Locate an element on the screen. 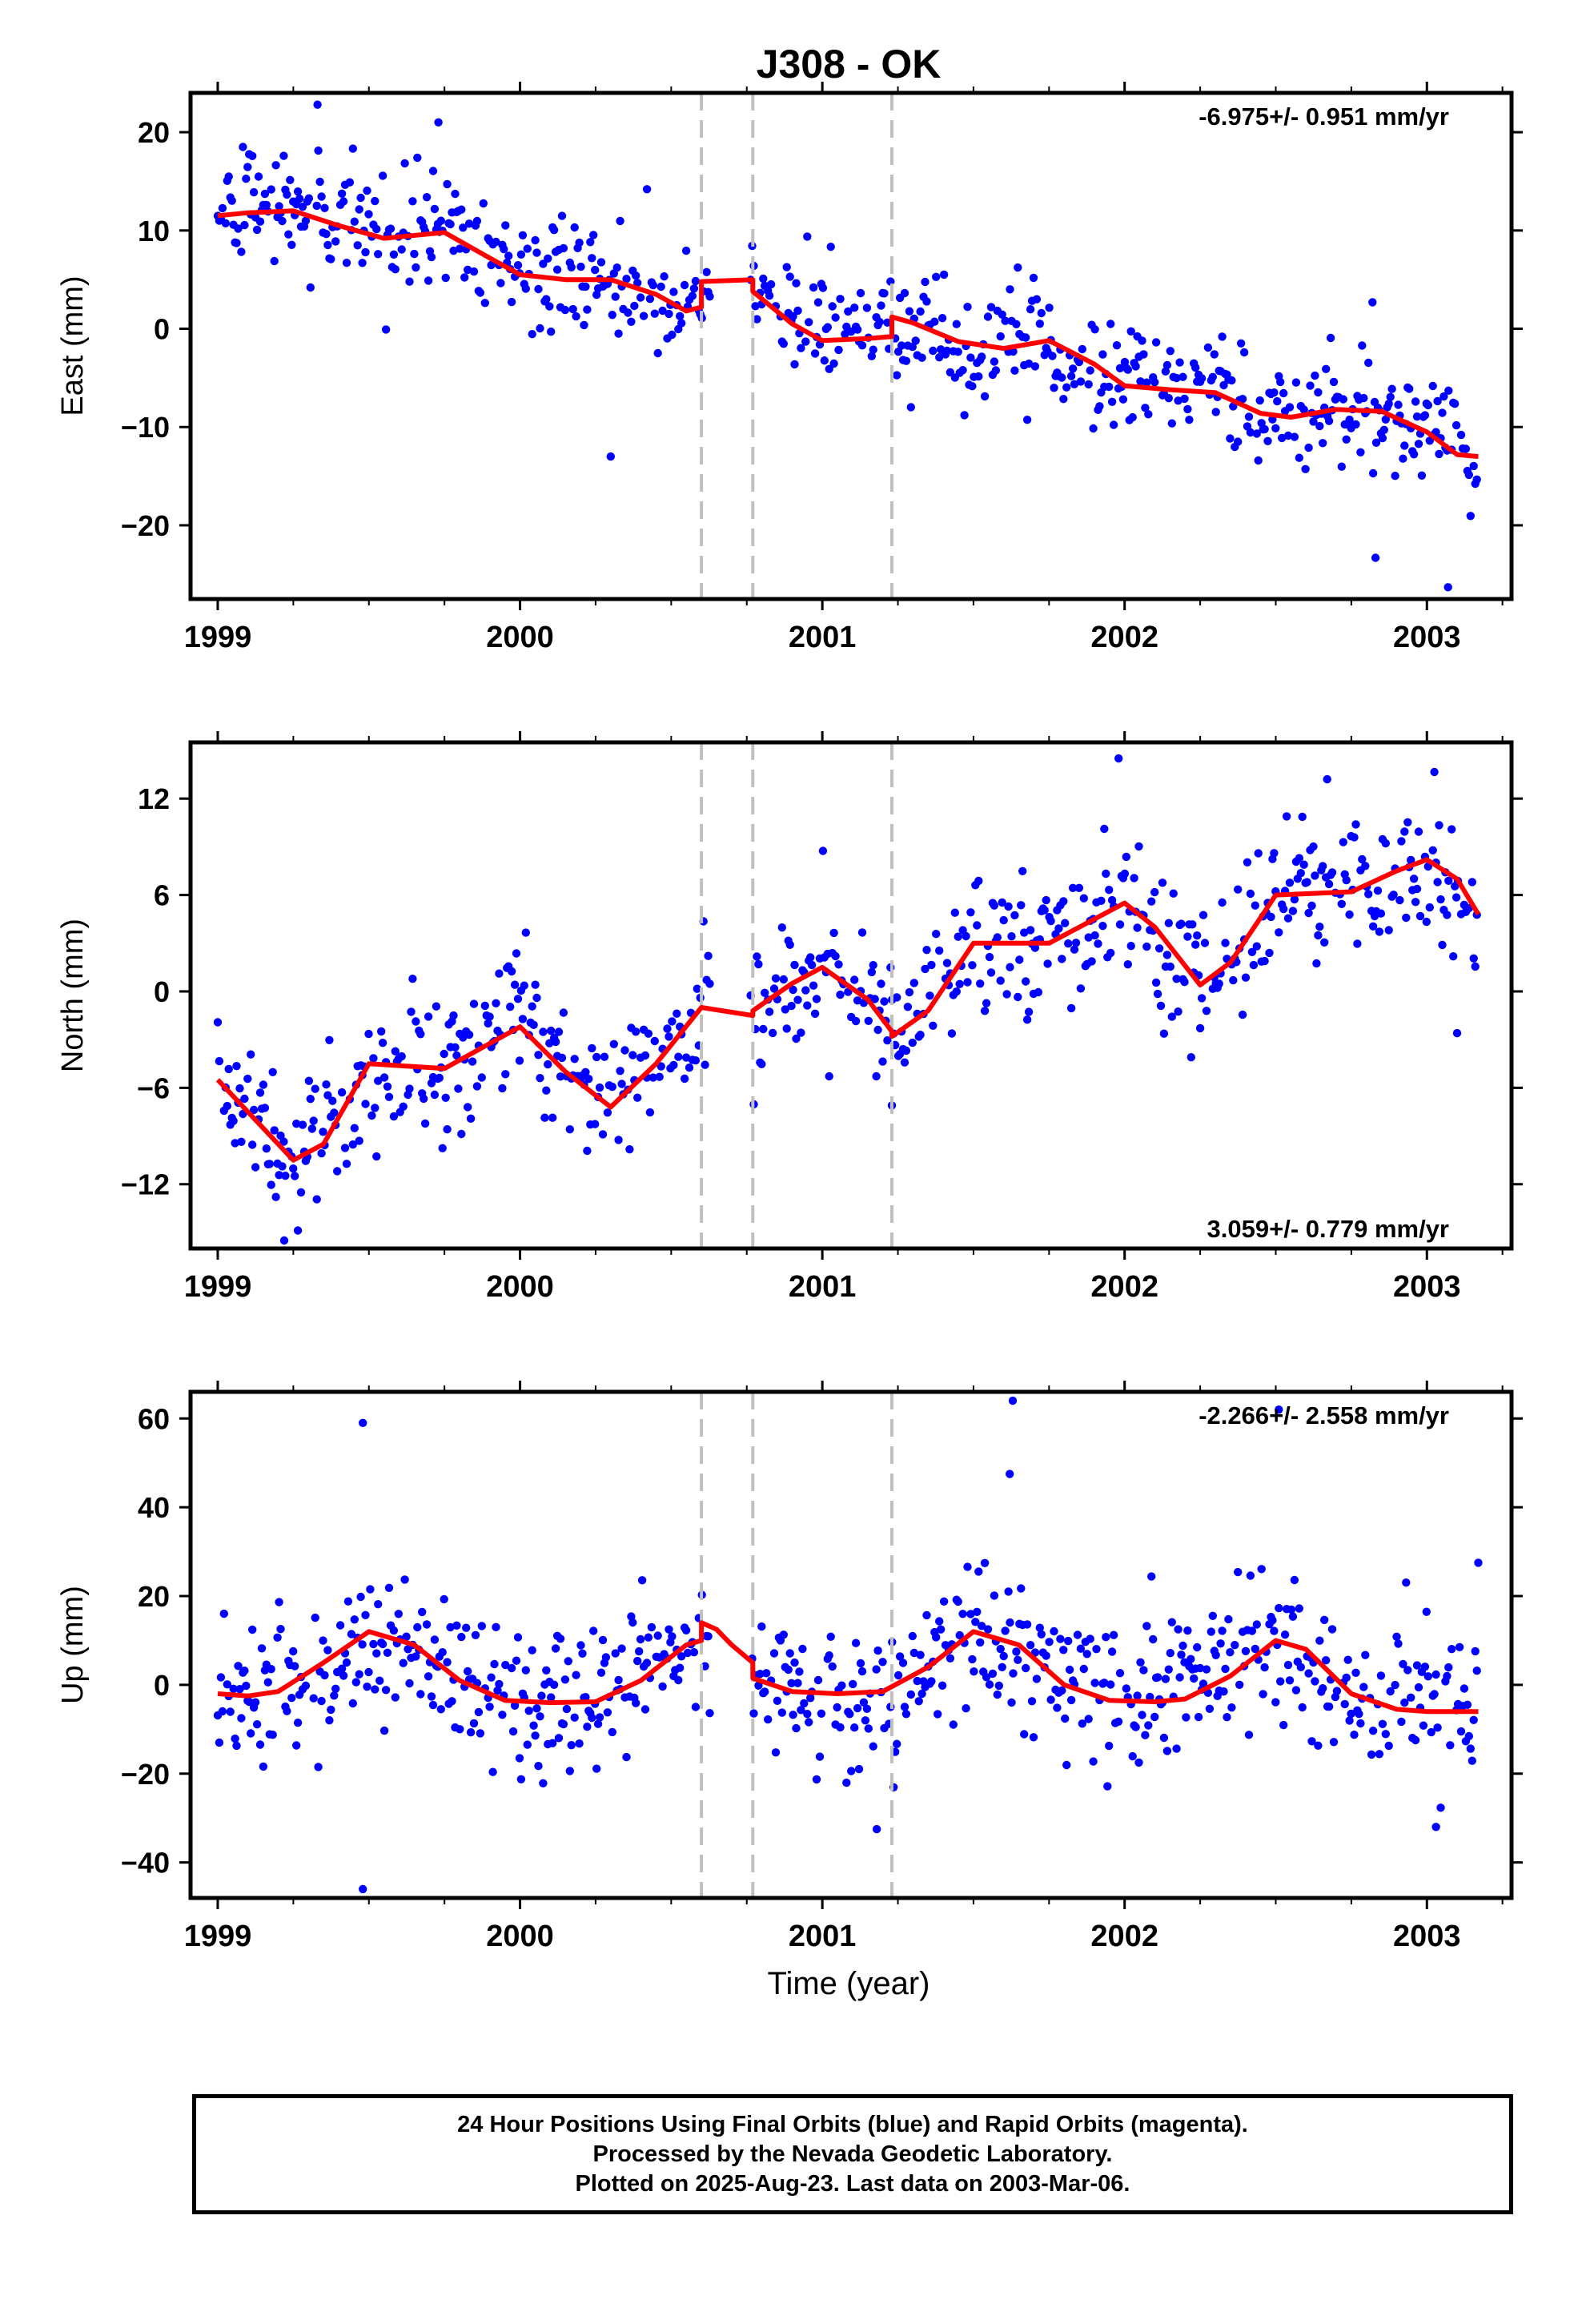  east-xtick-label-0: 1999 is located at coordinates (218, 637).